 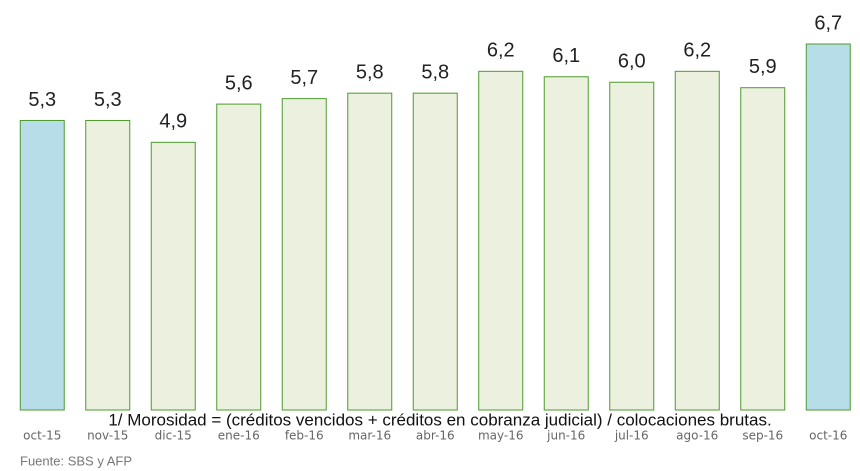 What do you see at coordinates (828, 436) in the screenshot?
I see `x-tick-label: oct-16` at bounding box center [828, 436].